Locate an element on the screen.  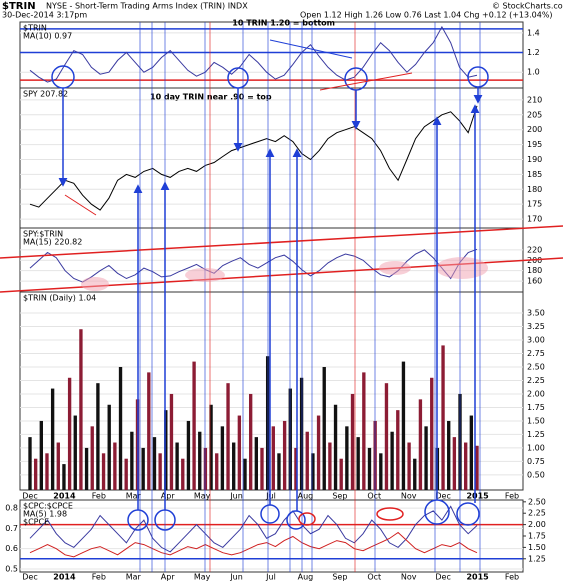
panel-title: $CPC:$CPCE is located at coordinates (48, 506).